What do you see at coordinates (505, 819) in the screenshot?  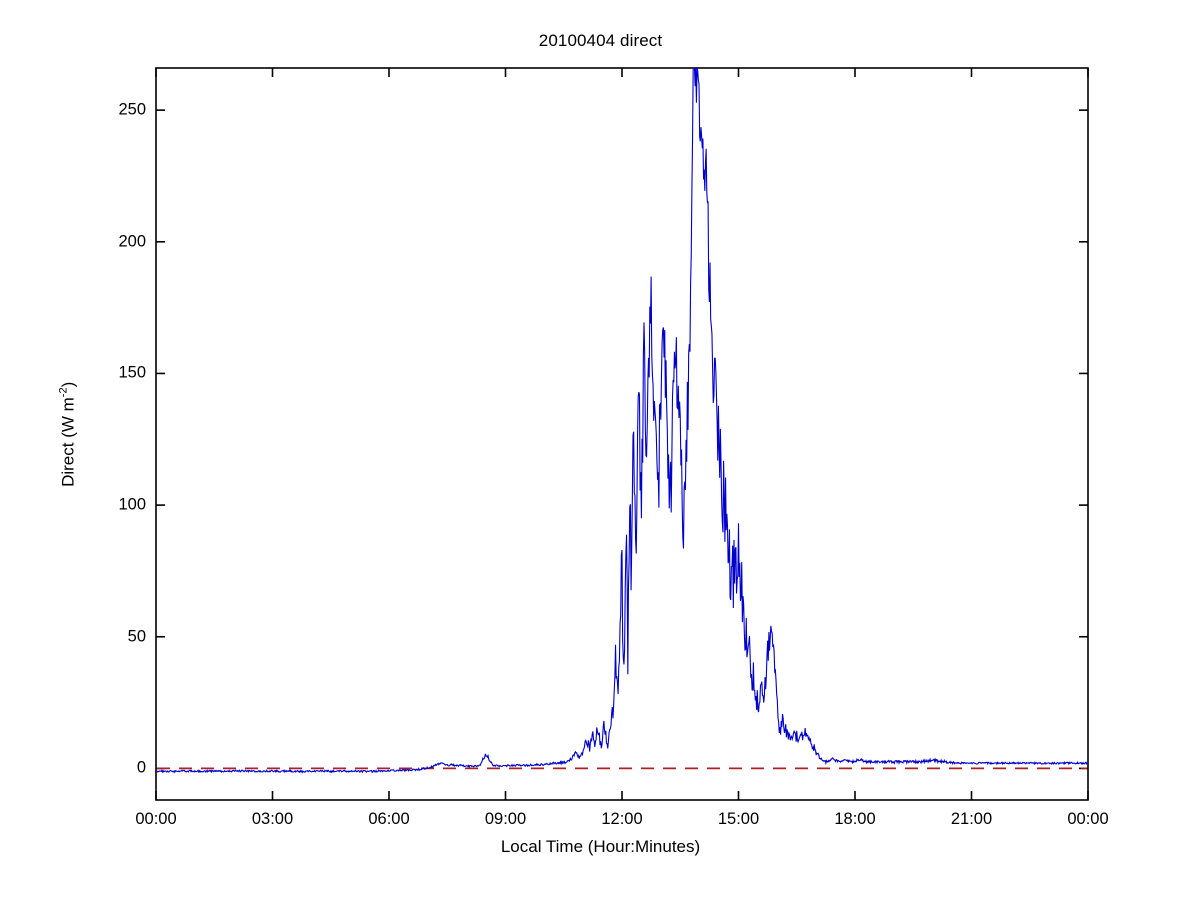 I see `x-tick-label: 09:00` at bounding box center [505, 819].